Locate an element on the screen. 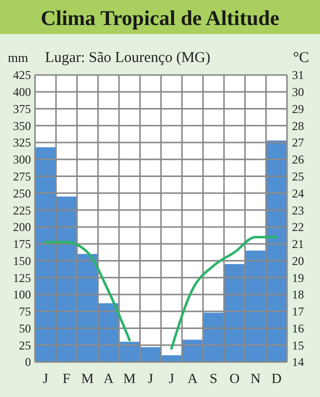 The image size is (320, 397). y-tick-label: 375 is located at coordinates (22, 109).